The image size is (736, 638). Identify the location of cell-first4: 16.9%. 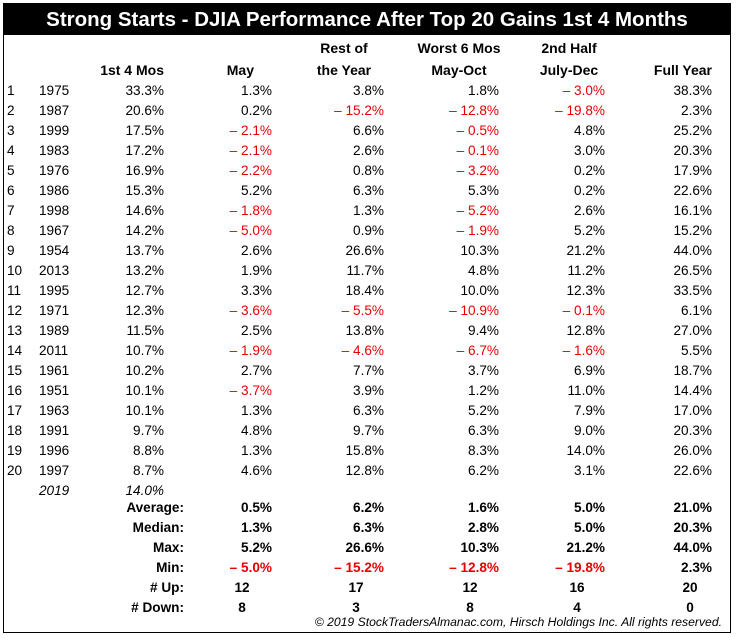
(144, 170).